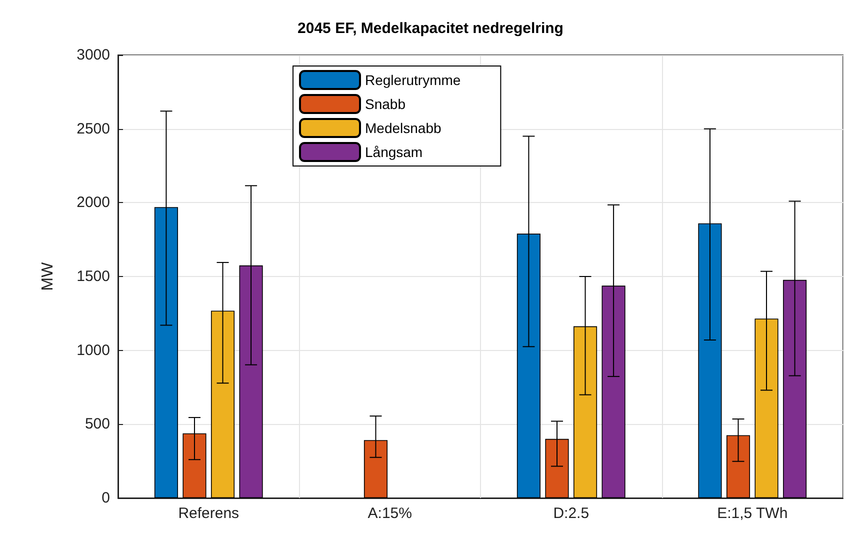 The height and width of the screenshot is (542, 861). Describe the element at coordinates (403, 128) in the screenshot. I see `legend-label: Medelsnabb` at that location.